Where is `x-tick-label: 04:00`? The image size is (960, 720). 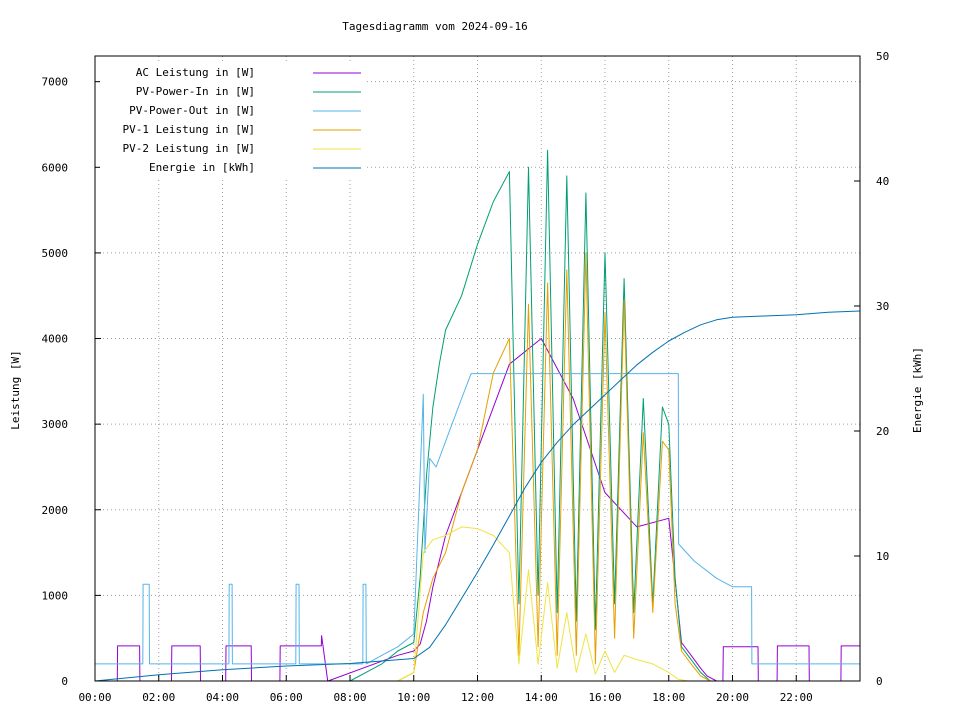
x-tick-label: 04:00 is located at coordinates (222, 697).